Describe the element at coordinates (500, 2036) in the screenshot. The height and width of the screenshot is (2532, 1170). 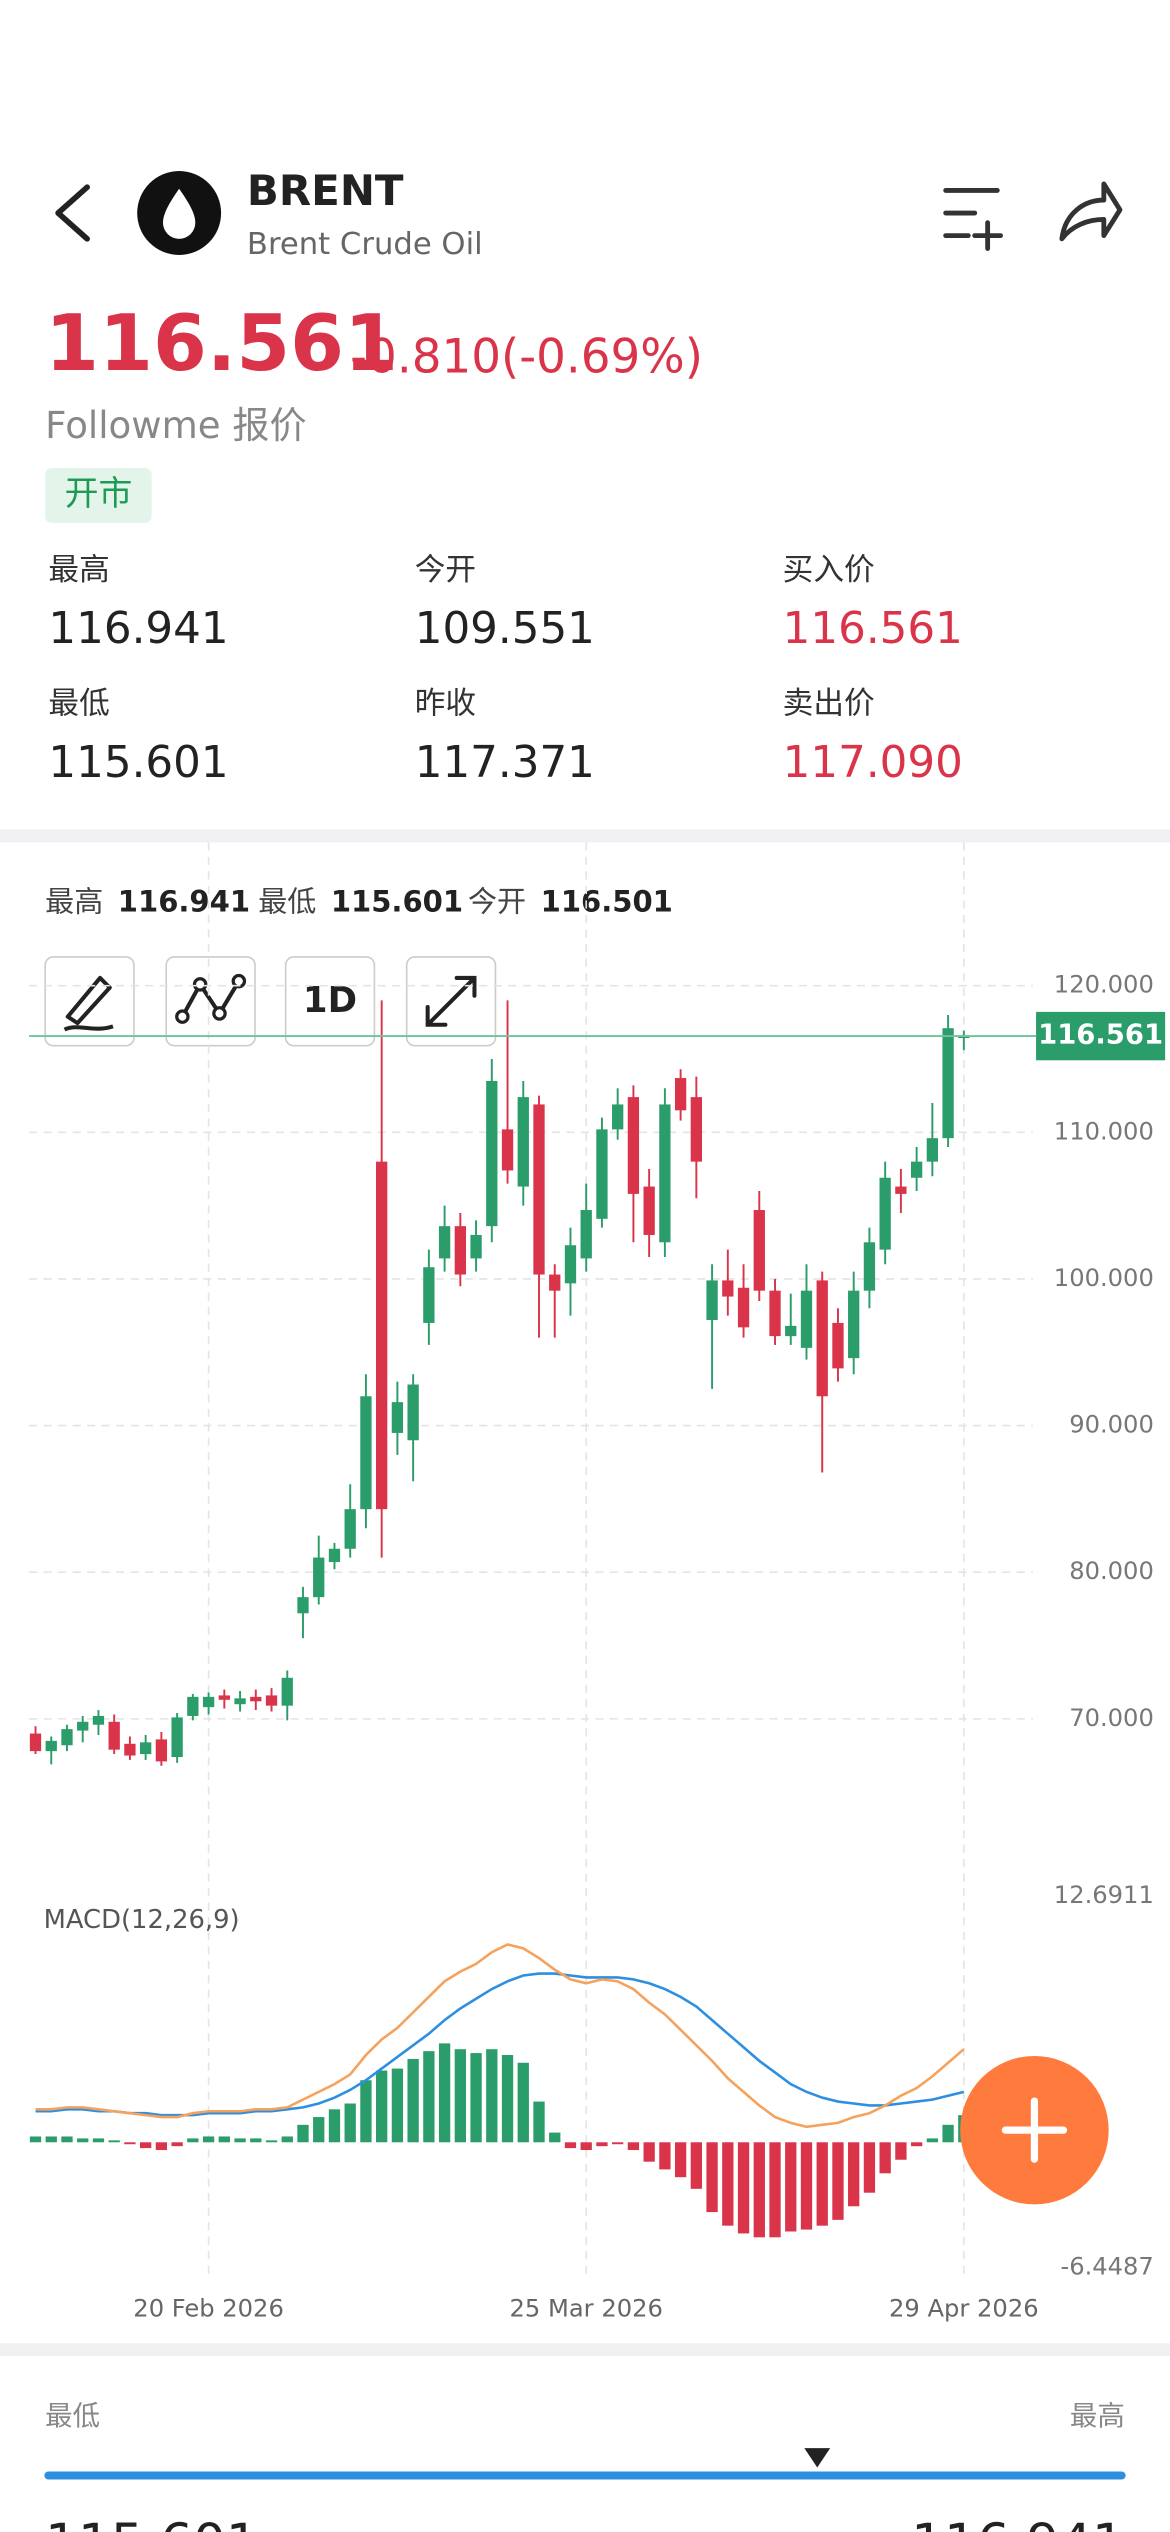
I see `macd-line` at that location.